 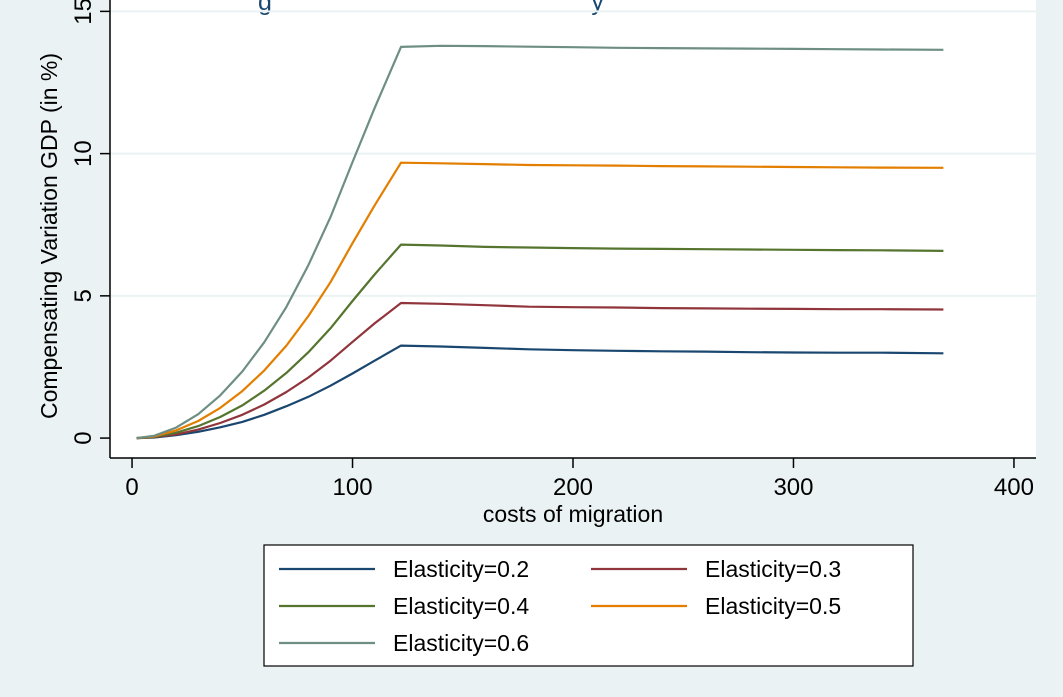 What do you see at coordinates (49, 236) in the screenshot?
I see `y-axis-title: Compensating Variation GDP (in %)` at bounding box center [49, 236].